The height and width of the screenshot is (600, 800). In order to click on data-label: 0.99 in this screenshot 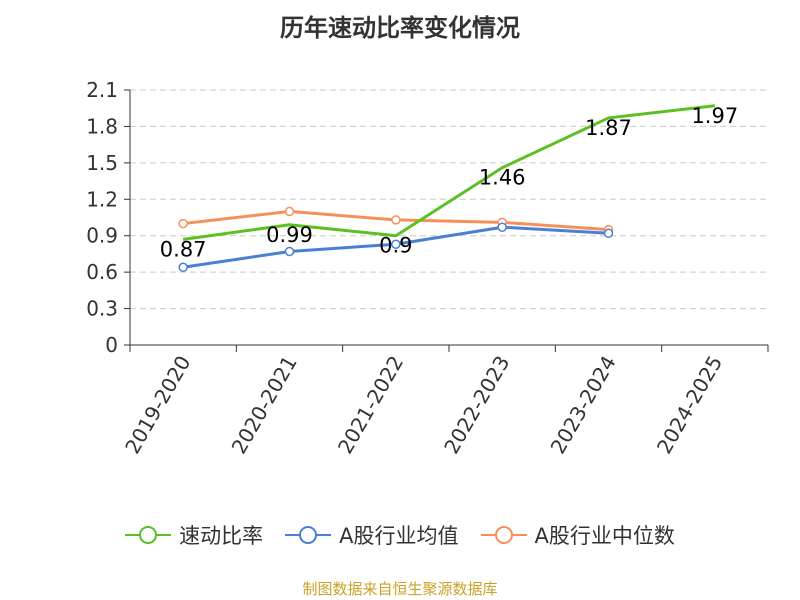, I will do `click(289, 235)`.